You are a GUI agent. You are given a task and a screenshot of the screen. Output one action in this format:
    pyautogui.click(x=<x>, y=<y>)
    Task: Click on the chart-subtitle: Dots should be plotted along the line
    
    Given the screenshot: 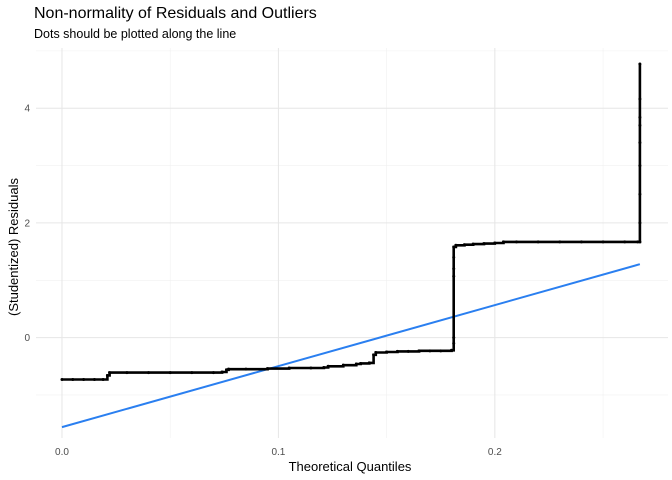 What is the action you would take?
    pyautogui.click(x=135, y=34)
    